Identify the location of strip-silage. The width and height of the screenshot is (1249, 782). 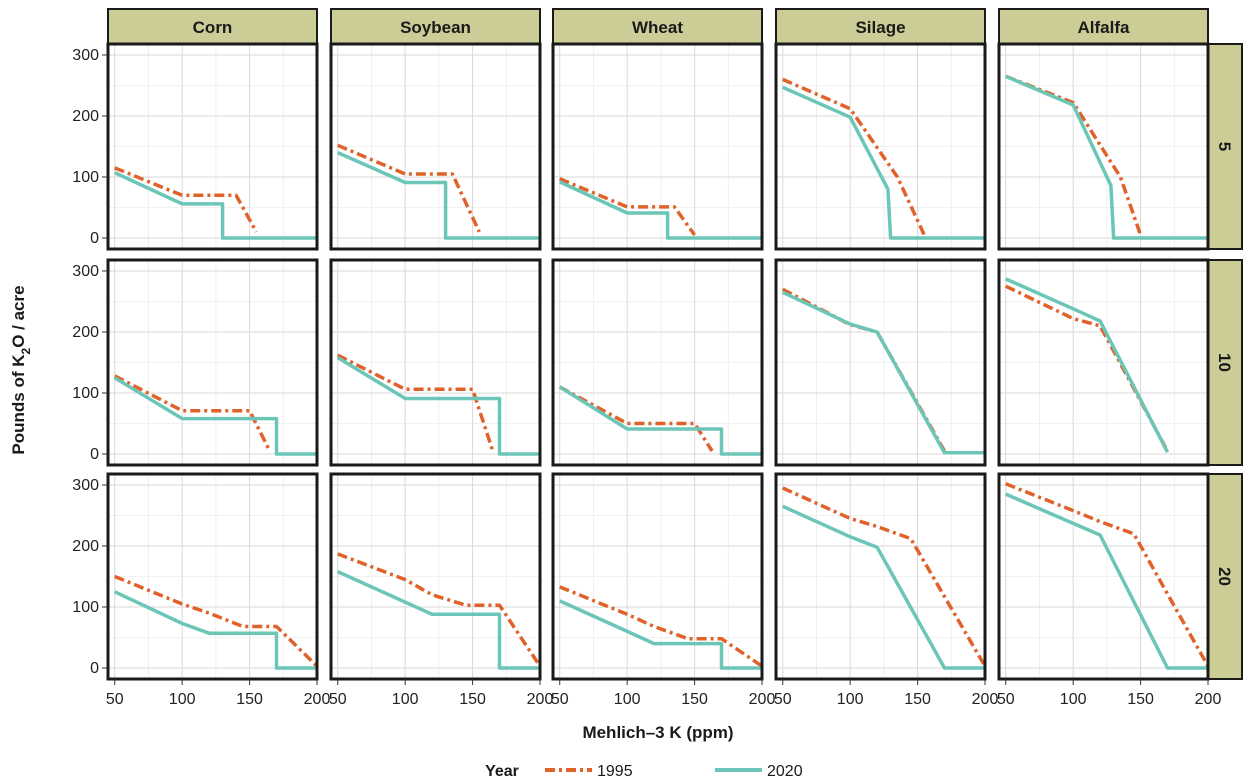
(880, 26).